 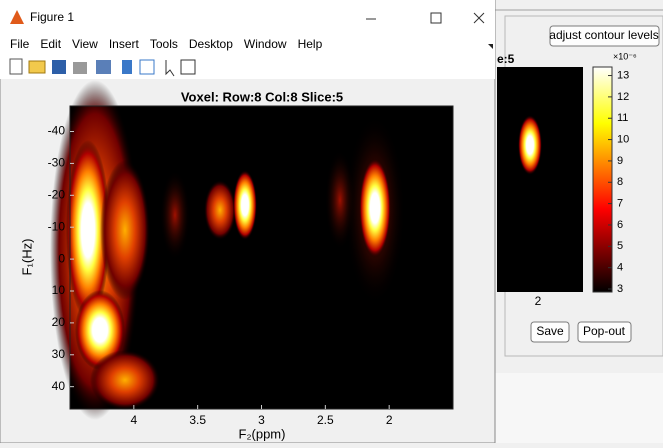 I want to click on window-title: Figure 1, so click(x=52, y=17).